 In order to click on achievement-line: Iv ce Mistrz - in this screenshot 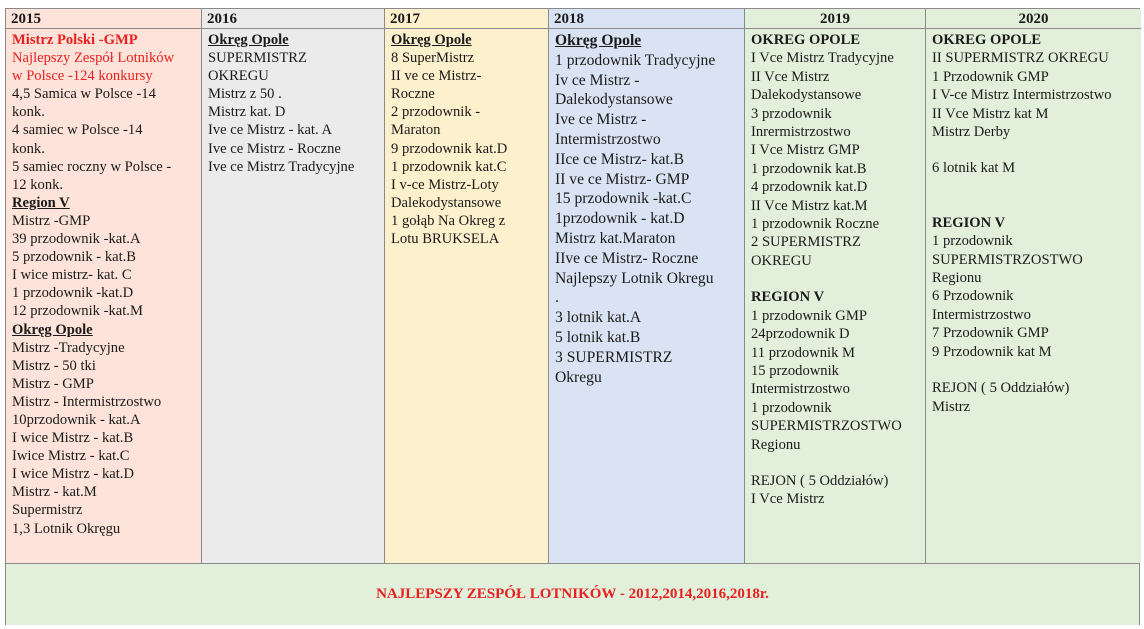, I will do `click(597, 80)`.